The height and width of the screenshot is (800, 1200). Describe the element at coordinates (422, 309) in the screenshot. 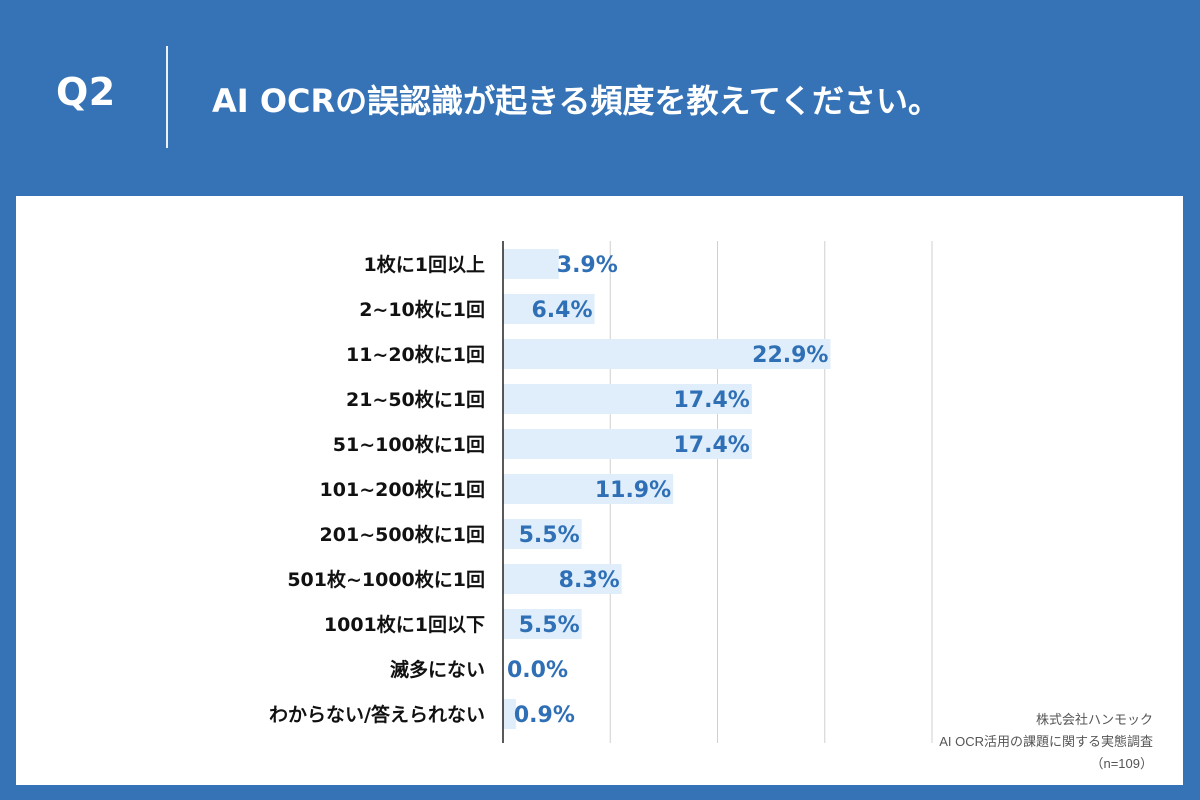

I see `category-label: 2~10枚に1回` at that location.